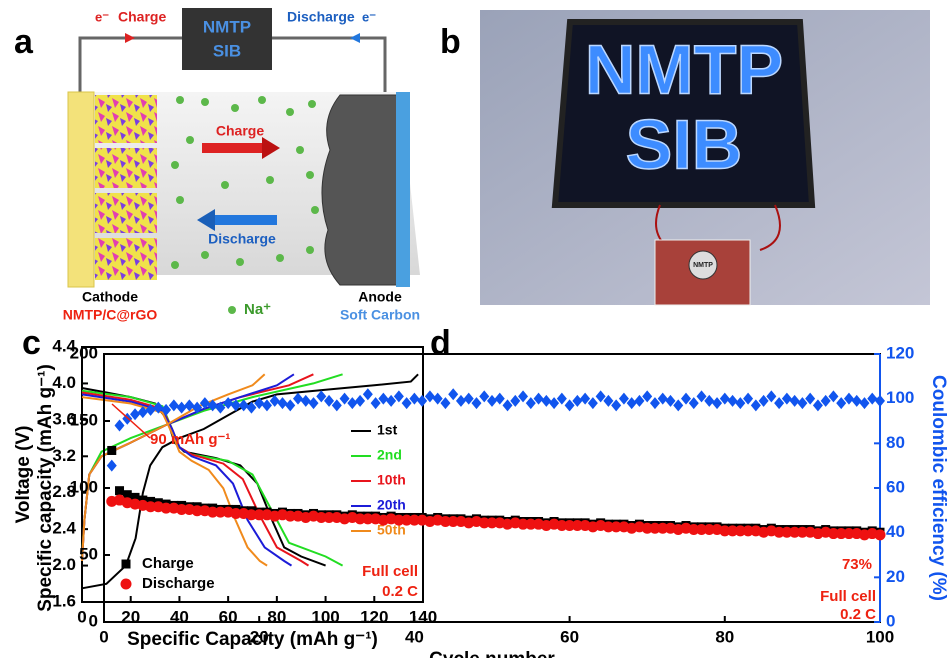 Image resolution: width=947 pixels, height=658 pixels. I want to click on sign-text: NMTP, so click(684, 69).